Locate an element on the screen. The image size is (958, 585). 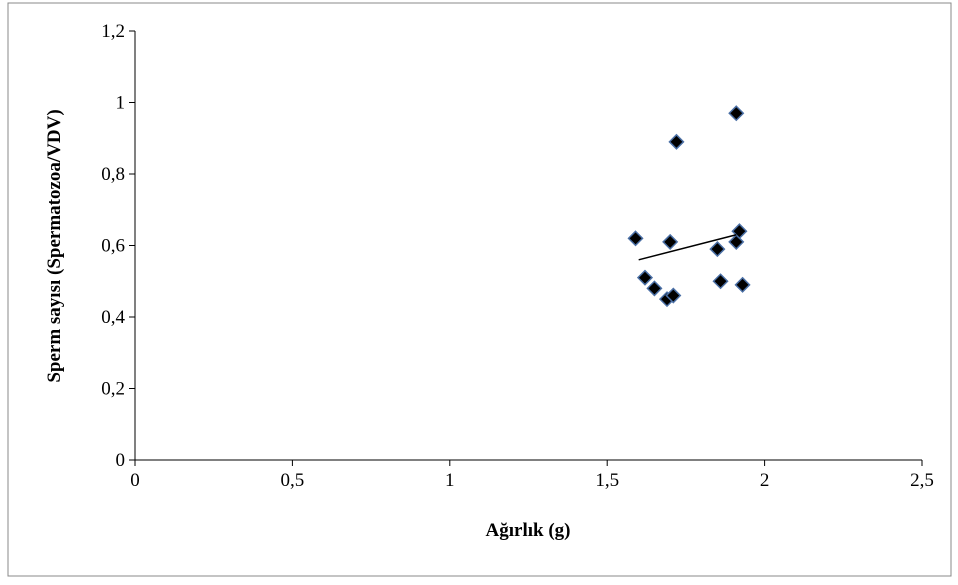
y-tick-label: 0,6 is located at coordinates (113, 246).